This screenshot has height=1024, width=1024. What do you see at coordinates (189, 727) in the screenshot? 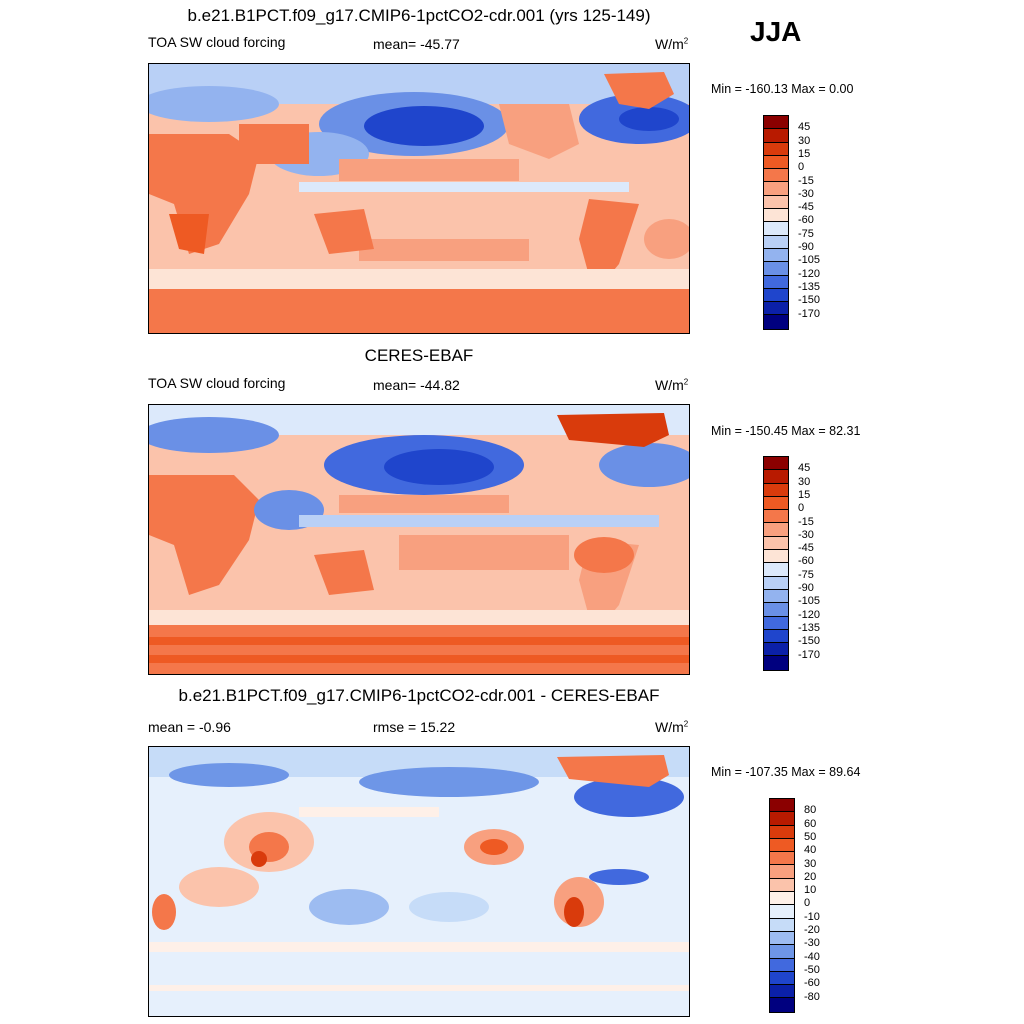
I see `panel-mean-label: mean = -0.96` at bounding box center [189, 727].